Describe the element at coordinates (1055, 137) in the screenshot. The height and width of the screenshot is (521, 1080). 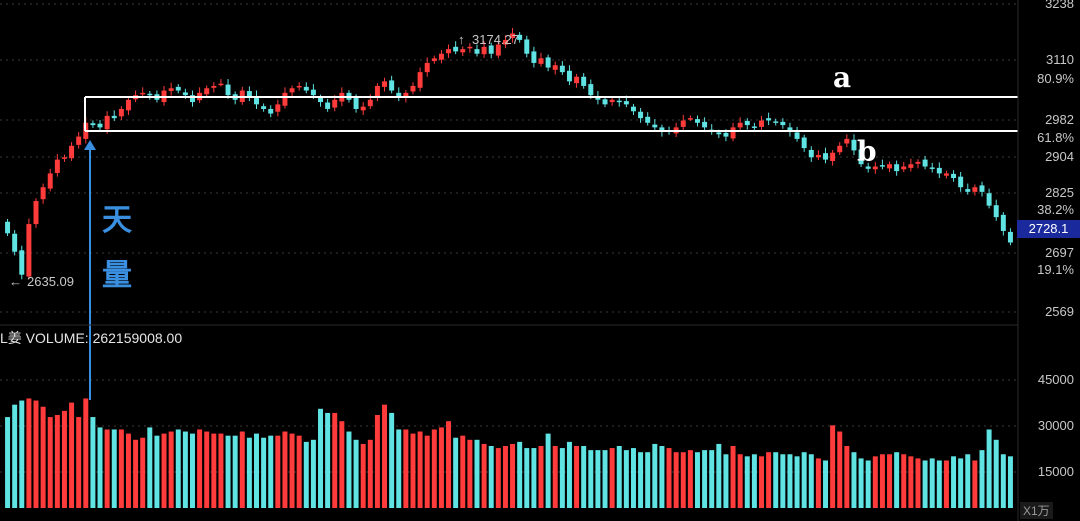
I see `fib-tick-label: 61.8%` at that location.